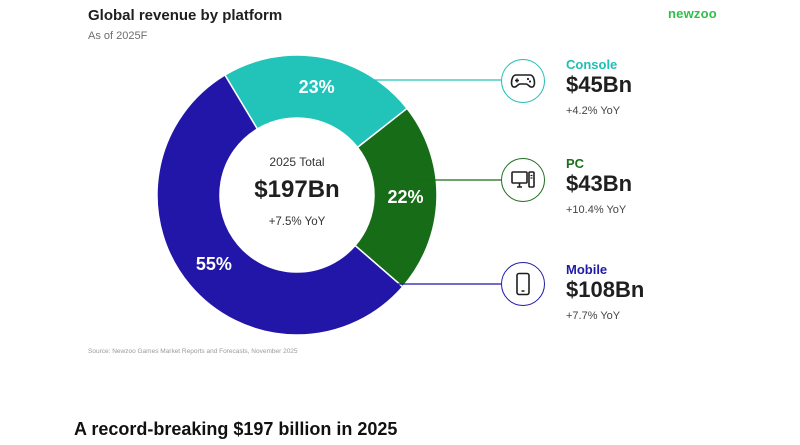  What do you see at coordinates (593, 316) in the screenshot?
I see `legend-yoy-mobile: +7.7% YoY` at bounding box center [593, 316].